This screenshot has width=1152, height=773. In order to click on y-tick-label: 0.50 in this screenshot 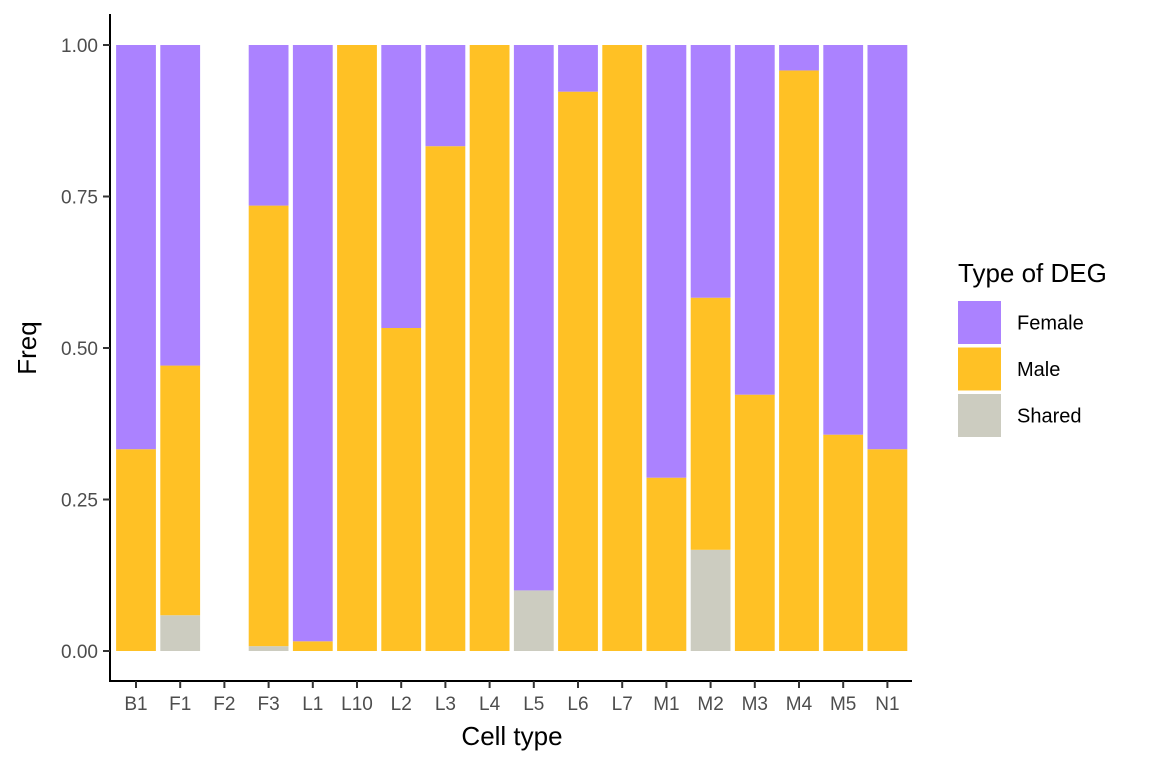, I will do `click(79, 349)`.